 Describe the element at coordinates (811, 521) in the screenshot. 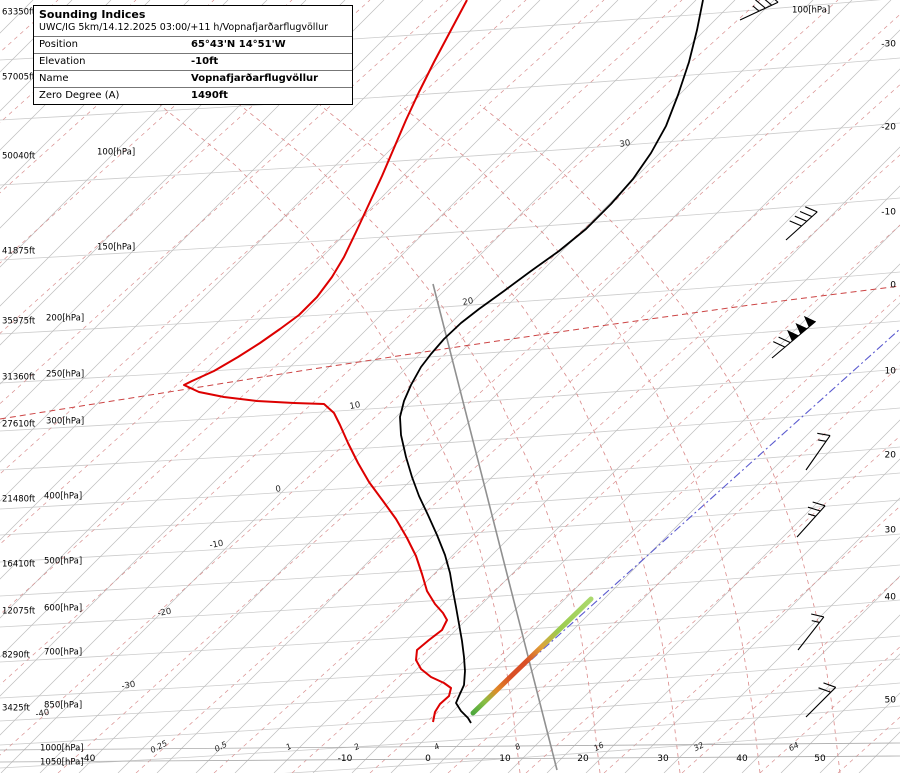

I see `wind-barb-staff` at that location.